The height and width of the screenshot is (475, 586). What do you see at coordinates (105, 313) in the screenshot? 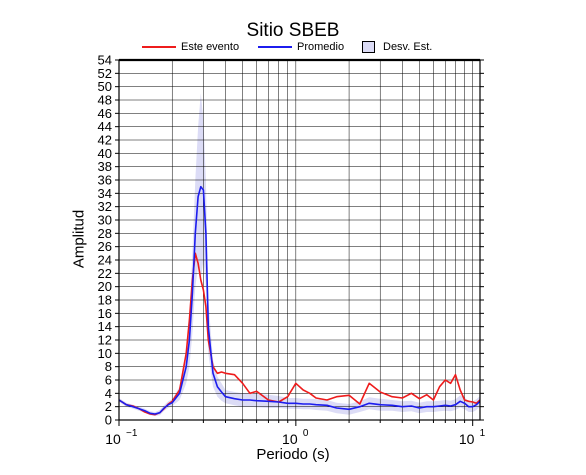
I see `y-tick-label: 16` at bounding box center [105, 313].